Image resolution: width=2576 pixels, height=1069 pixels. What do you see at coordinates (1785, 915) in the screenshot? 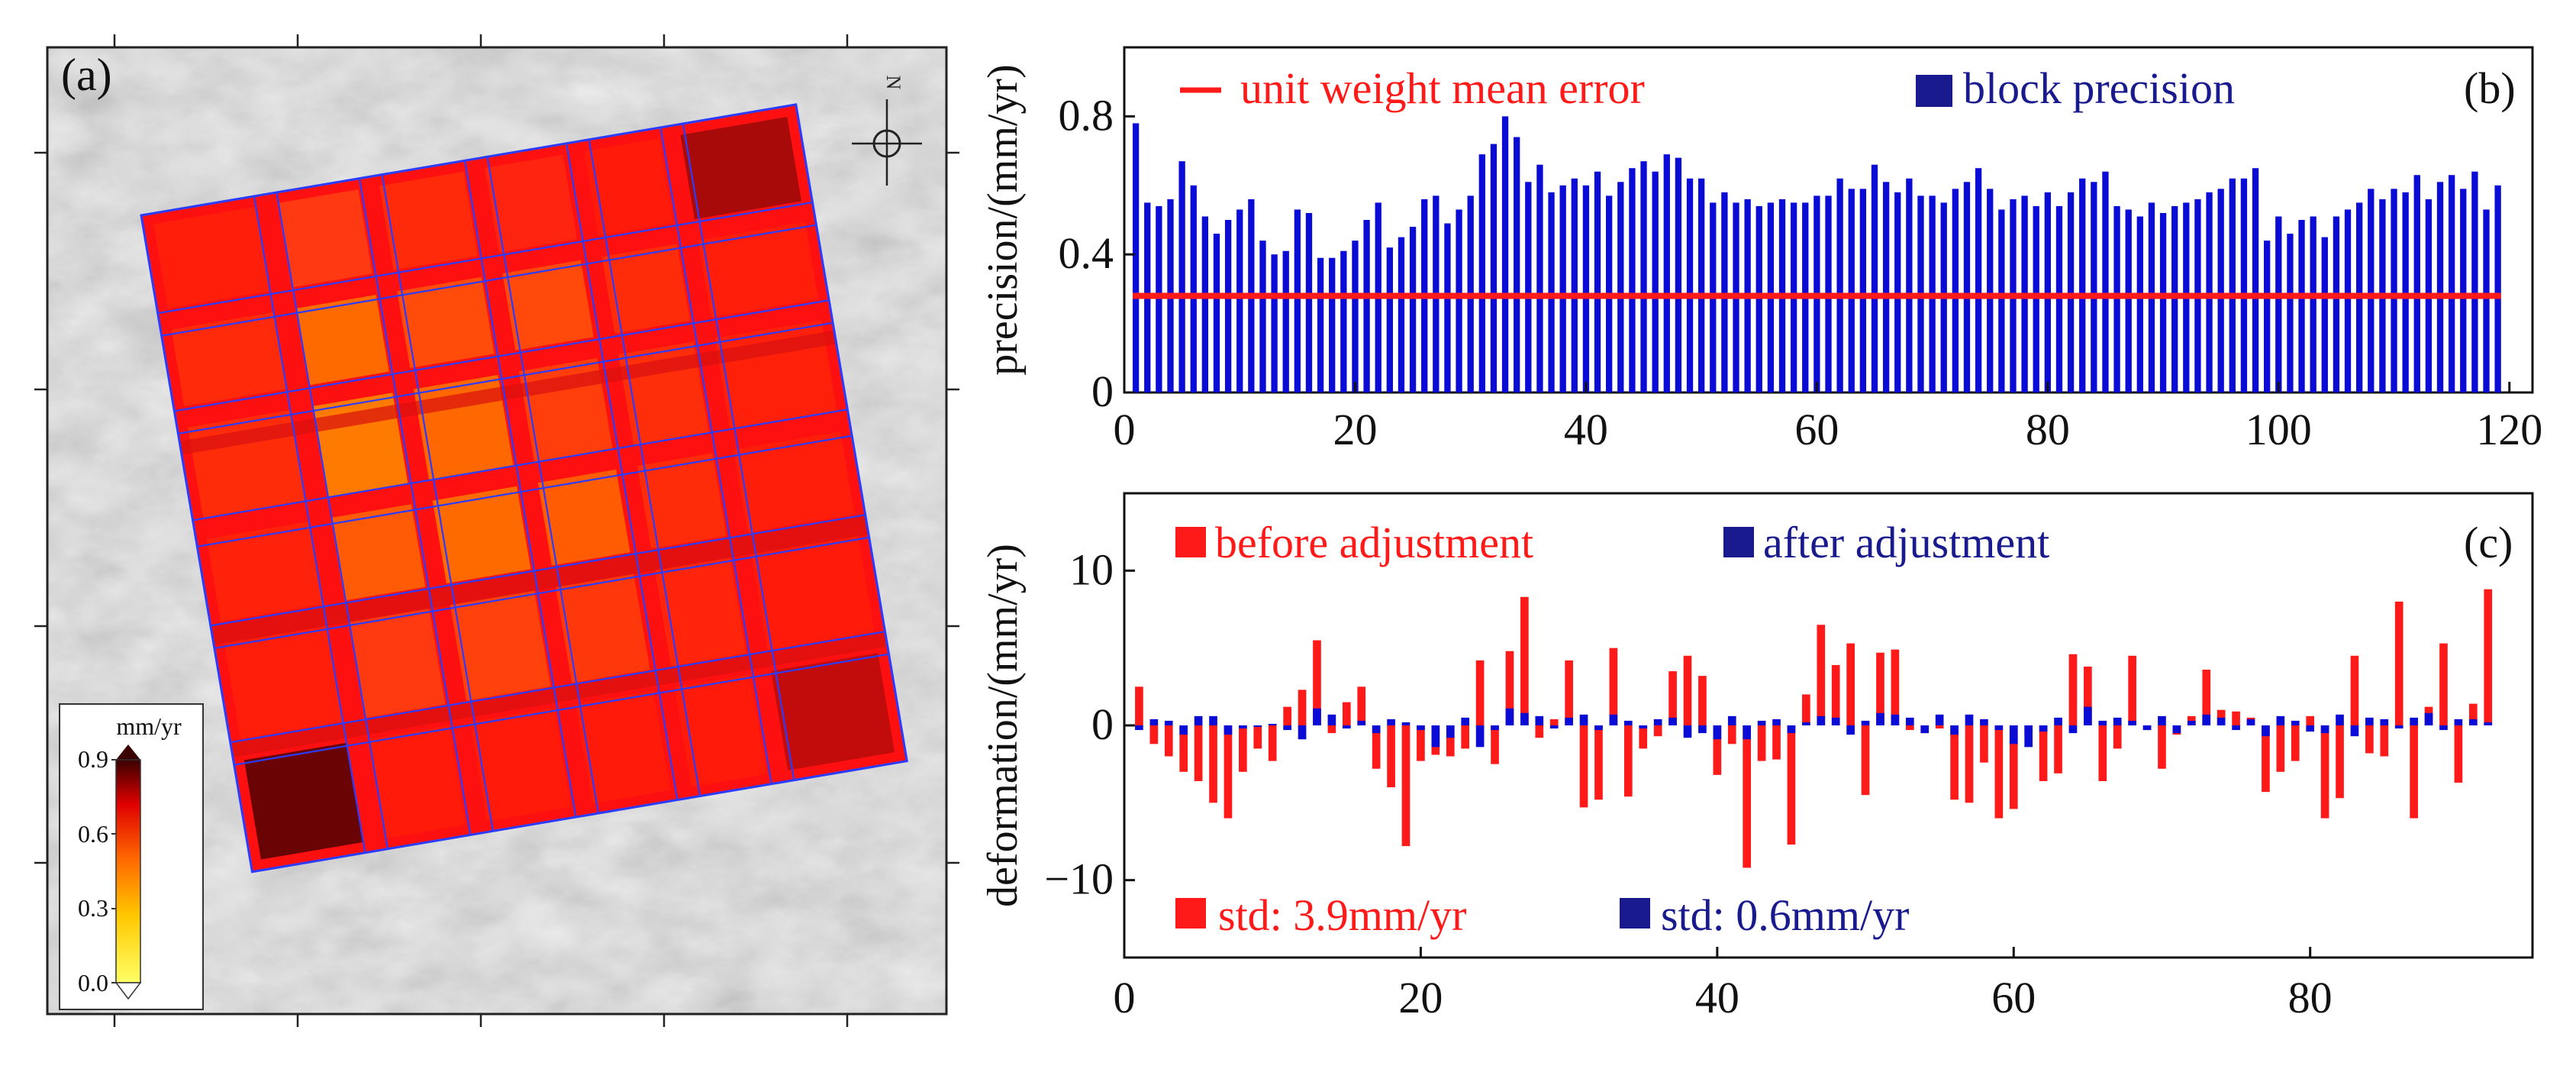
I see `std-after-text: std: 0.6mm/yr` at bounding box center [1785, 915].